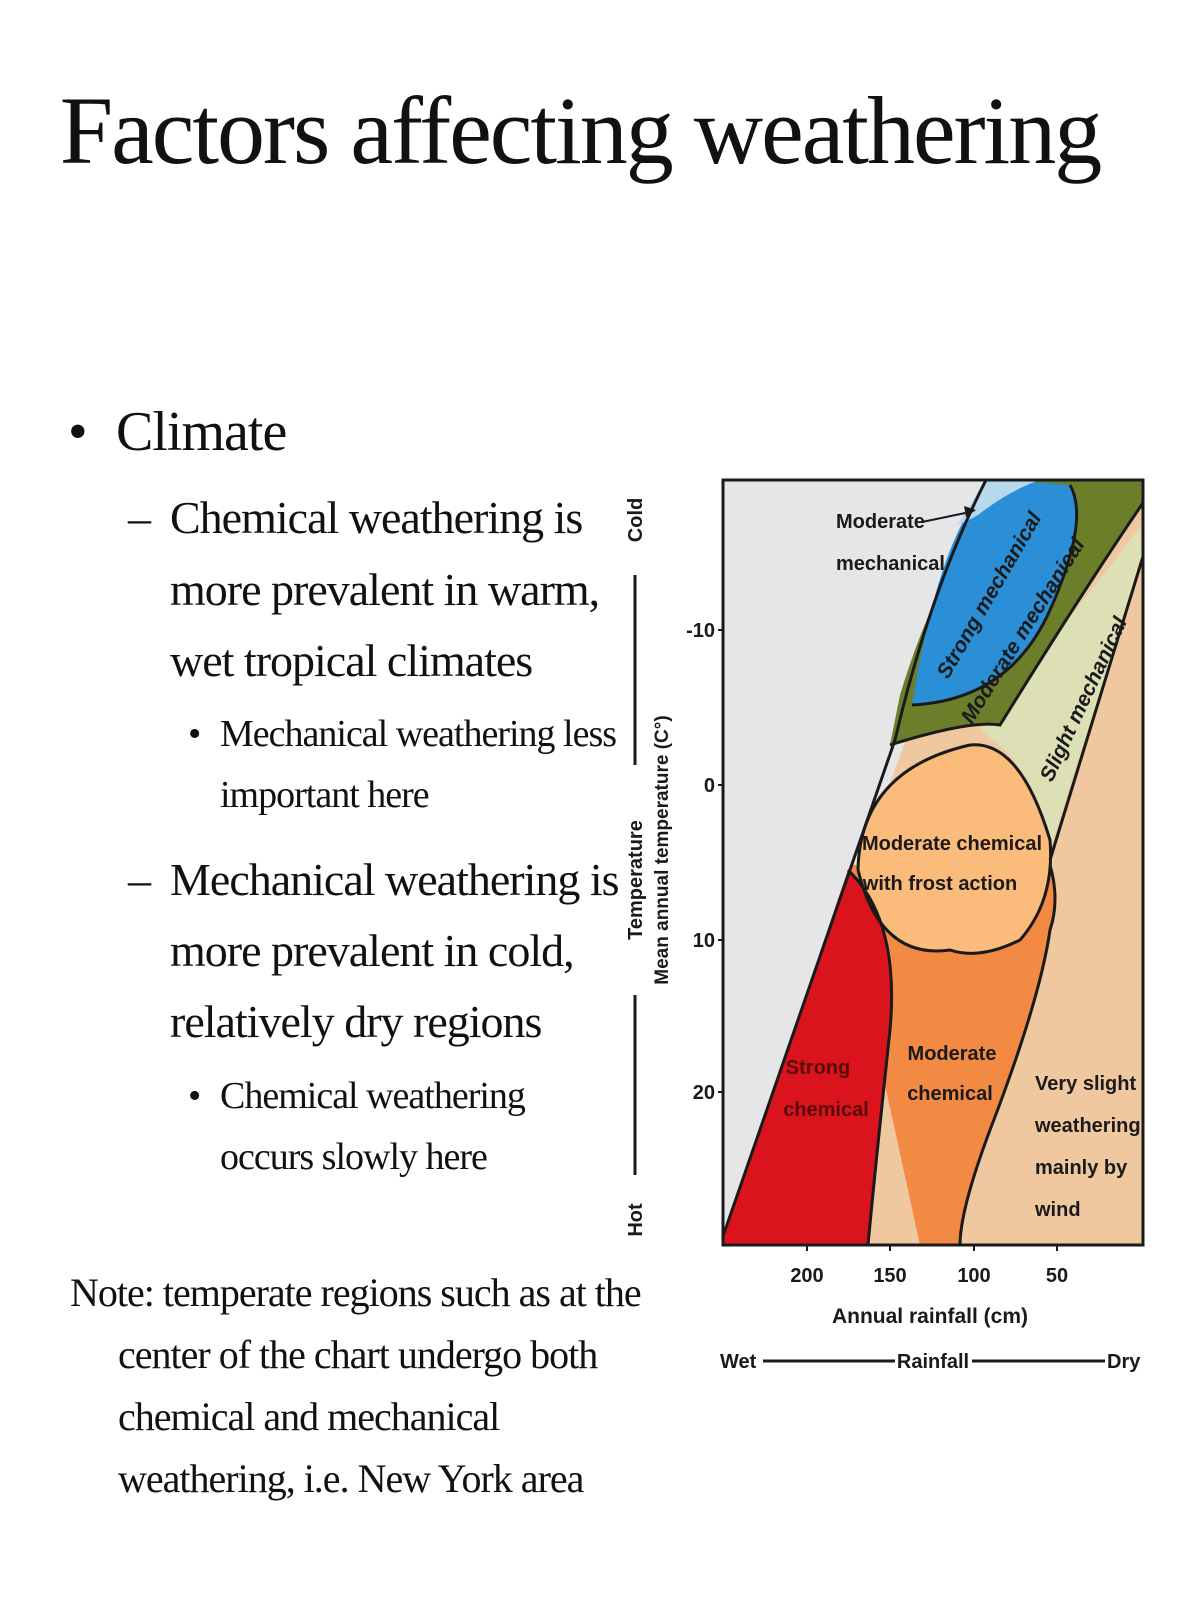 The height and width of the screenshot is (1600, 1200). What do you see at coordinates (662, 849) in the screenshot?
I see `y-axis-label: Mean annual temperature (C°)` at bounding box center [662, 849].